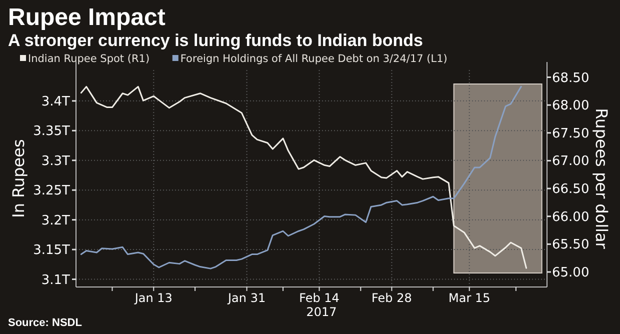 The width and height of the screenshot is (620, 334). Describe the element at coordinates (153, 298) in the screenshot. I see `x-tick-label: Jan 13` at that location.